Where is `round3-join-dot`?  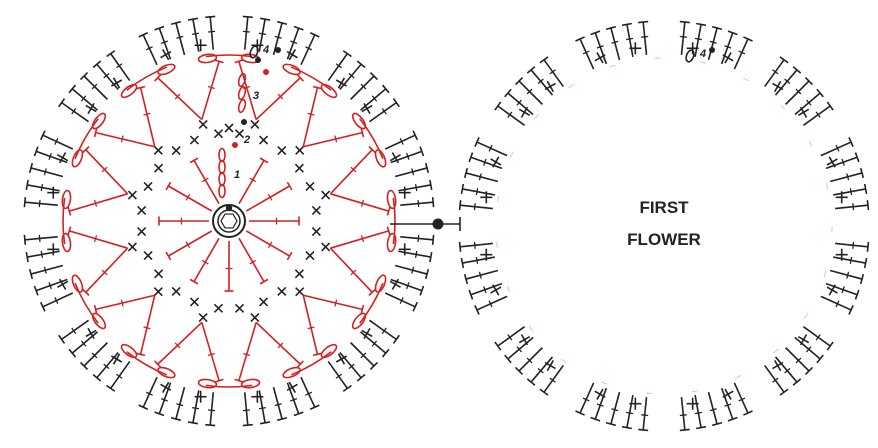 round3-join-dot is located at coordinates (266, 72).